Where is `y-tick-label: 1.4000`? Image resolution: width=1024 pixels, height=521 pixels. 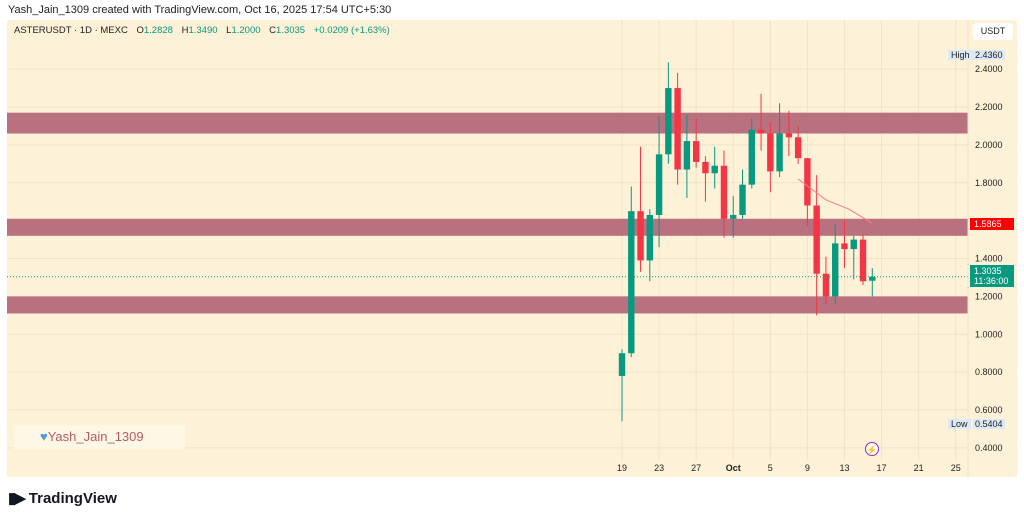 y-tick-label: 1.4000 is located at coordinates (989, 259).